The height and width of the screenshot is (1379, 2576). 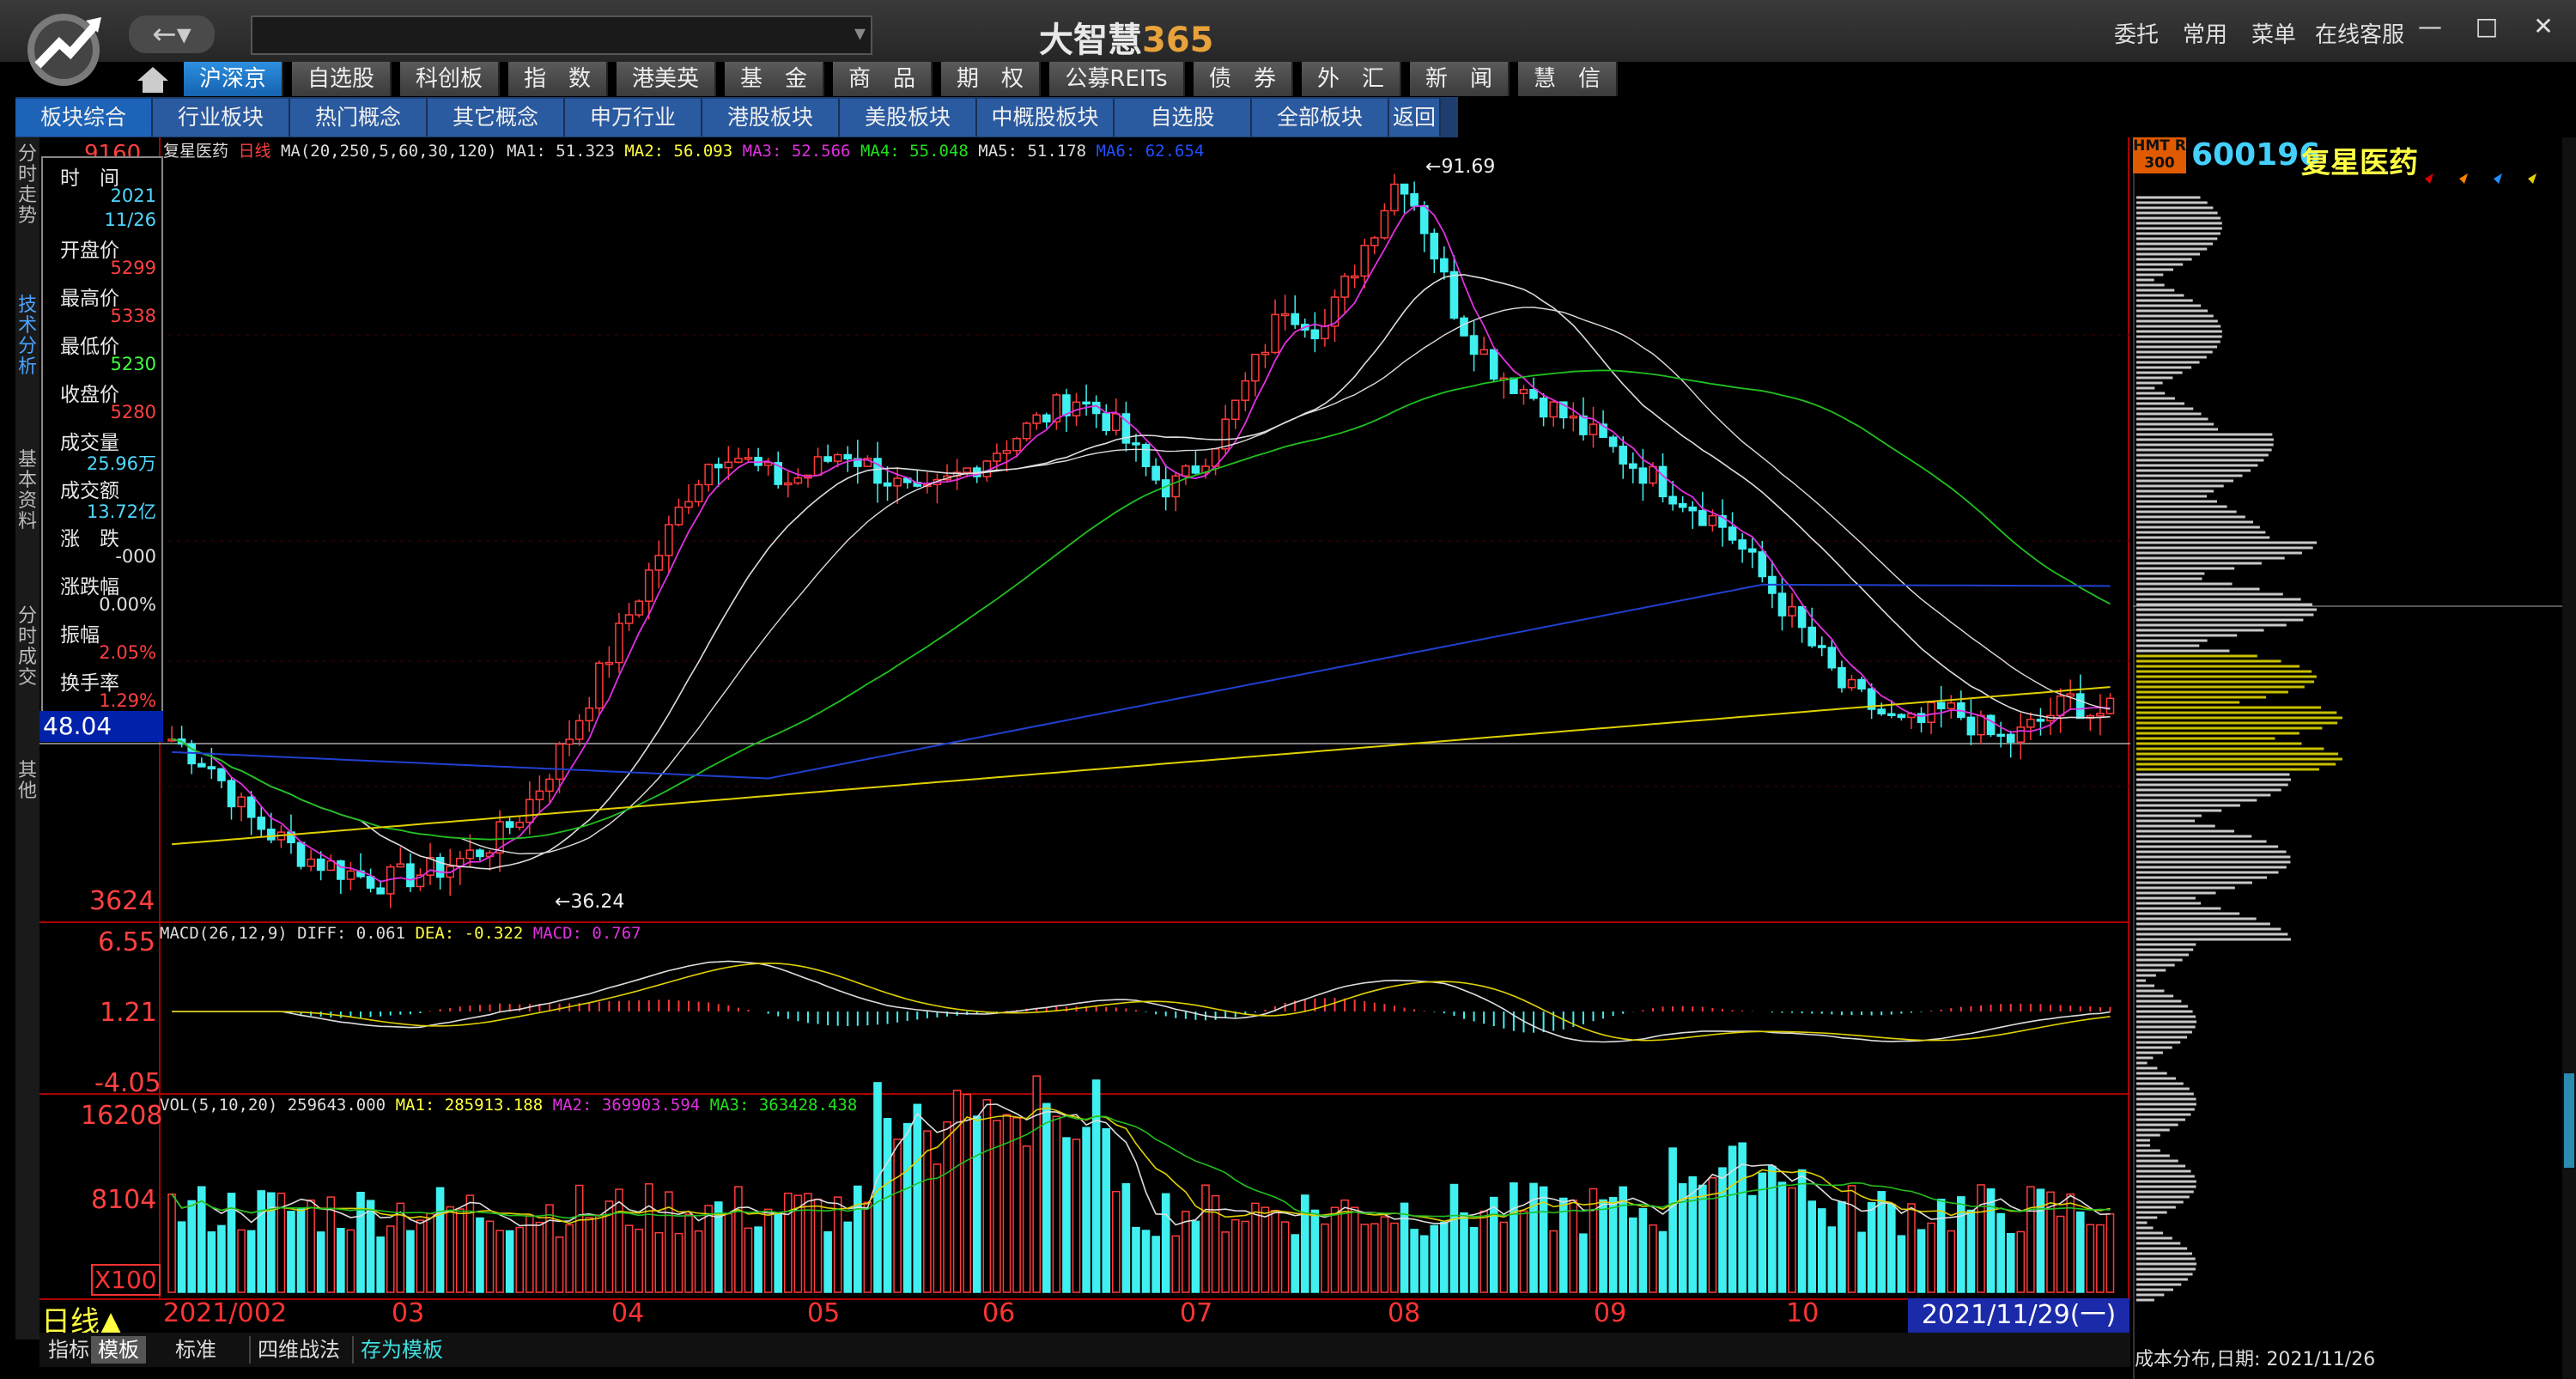 What do you see at coordinates (771, 118) in the screenshot?
I see `subtab-5: 港股板块` at bounding box center [771, 118].